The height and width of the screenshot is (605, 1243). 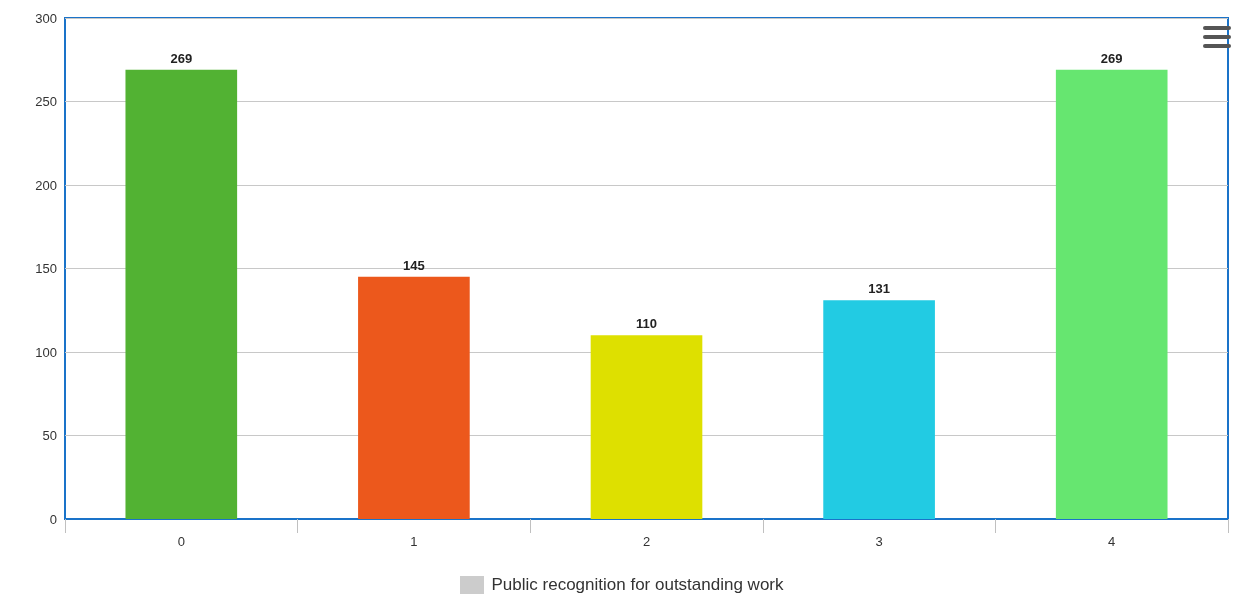 What do you see at coordinates (53, 519) in the screenshot?
I see `y-tick-label: 0` at bounding box center [53, 519].